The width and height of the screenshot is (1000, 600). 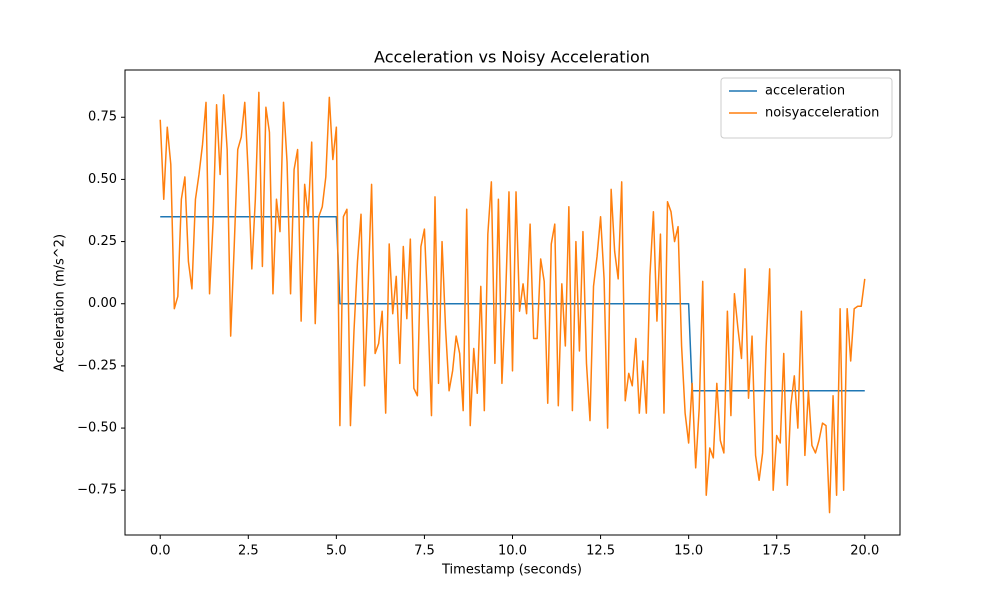 What do you see at coordinates (864, 551) in the screenshot?
I see `x-tick-label: 20.0` at bounding box center [864, 551].